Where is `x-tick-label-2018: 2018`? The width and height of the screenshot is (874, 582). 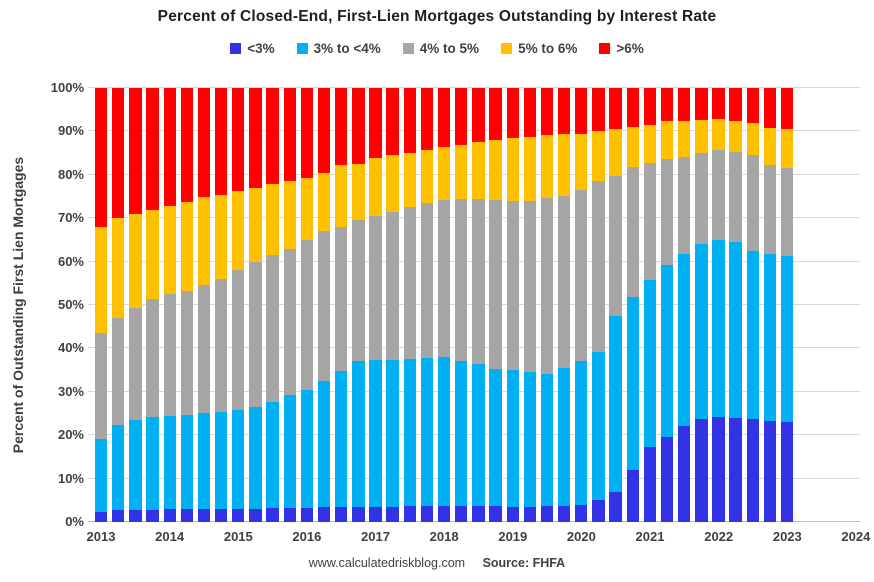
x-tick-label-2018: 2018 is located at coordinates (444, 536).